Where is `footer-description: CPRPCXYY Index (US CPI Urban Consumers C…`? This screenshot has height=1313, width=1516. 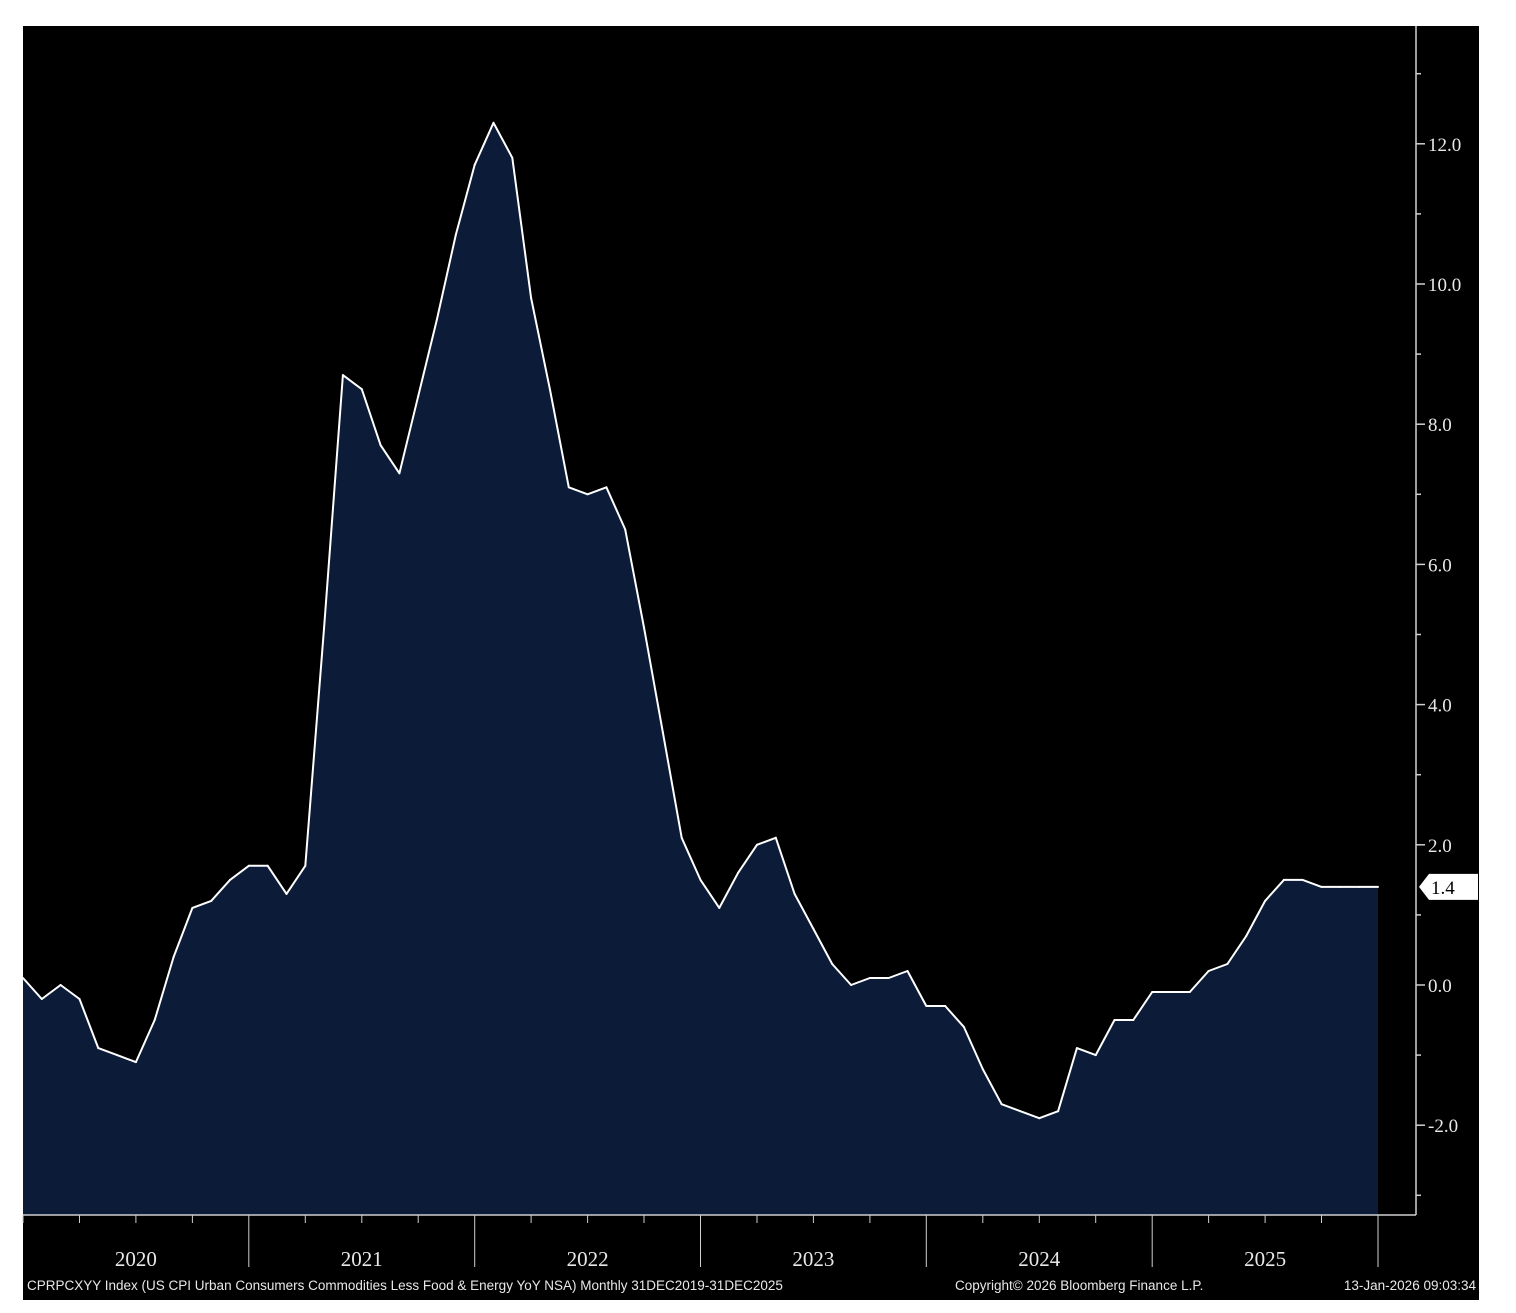
footer-description: CPRPCXYY Index (US CPI Urban Consumers C… is located at coordinates (405, 1285).